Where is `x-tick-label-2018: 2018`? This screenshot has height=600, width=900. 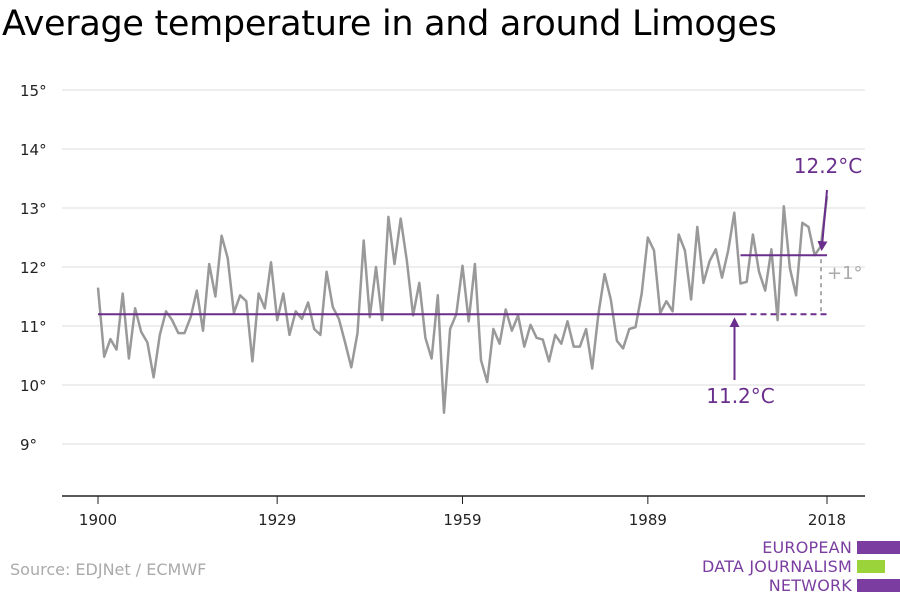
x-tick-label-2018: 2018 is located at coordinates (827, 520).